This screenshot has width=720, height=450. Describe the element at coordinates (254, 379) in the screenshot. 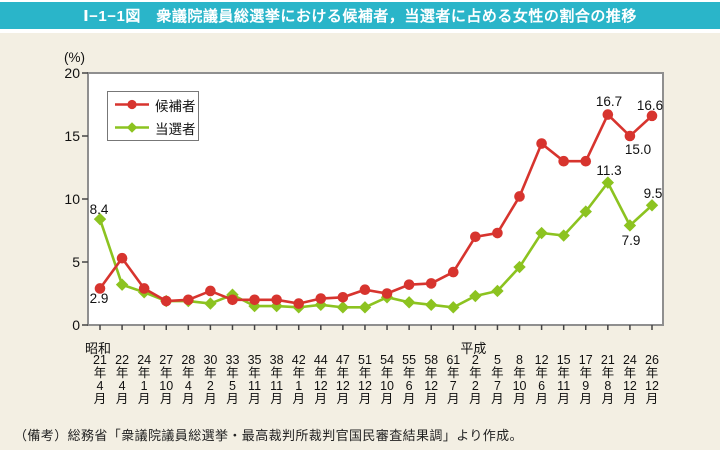

I see `x-tick-label: 35 年 11 月` at that location.